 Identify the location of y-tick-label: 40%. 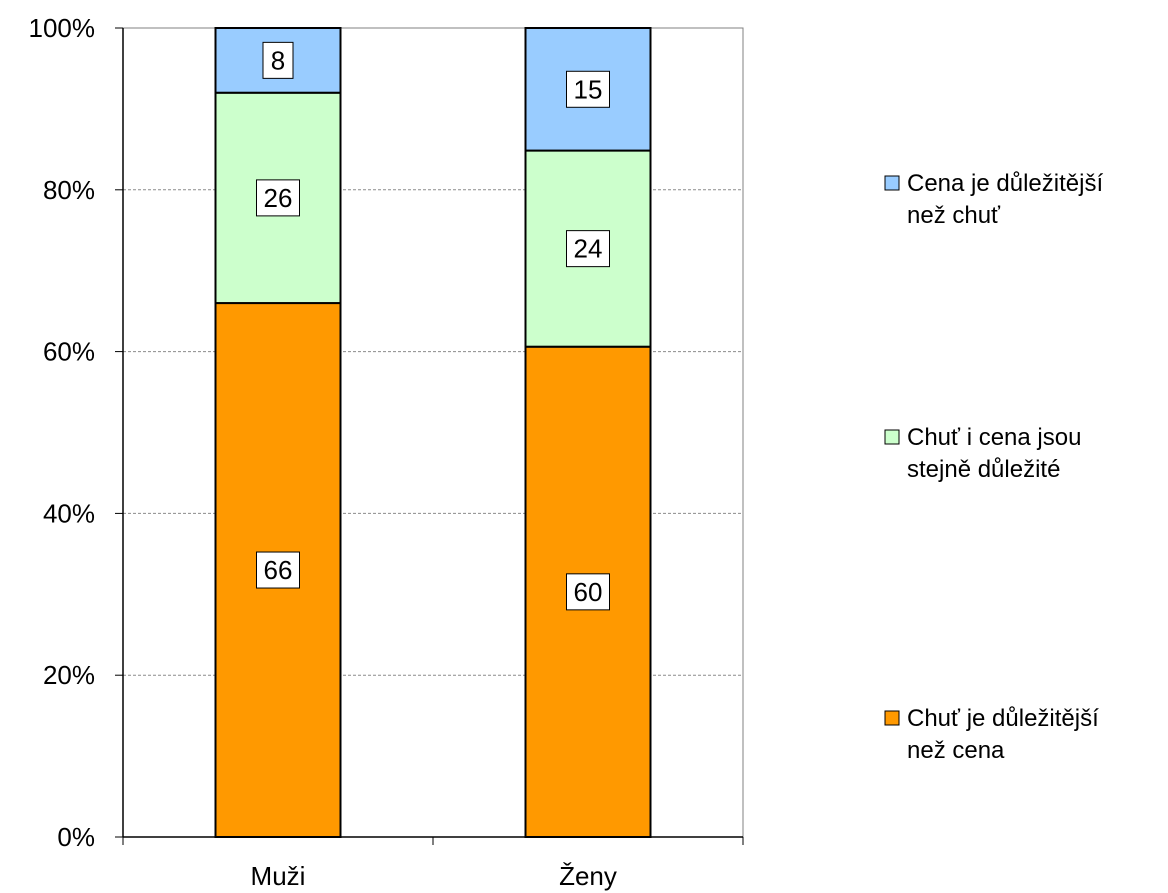
(69, 513).